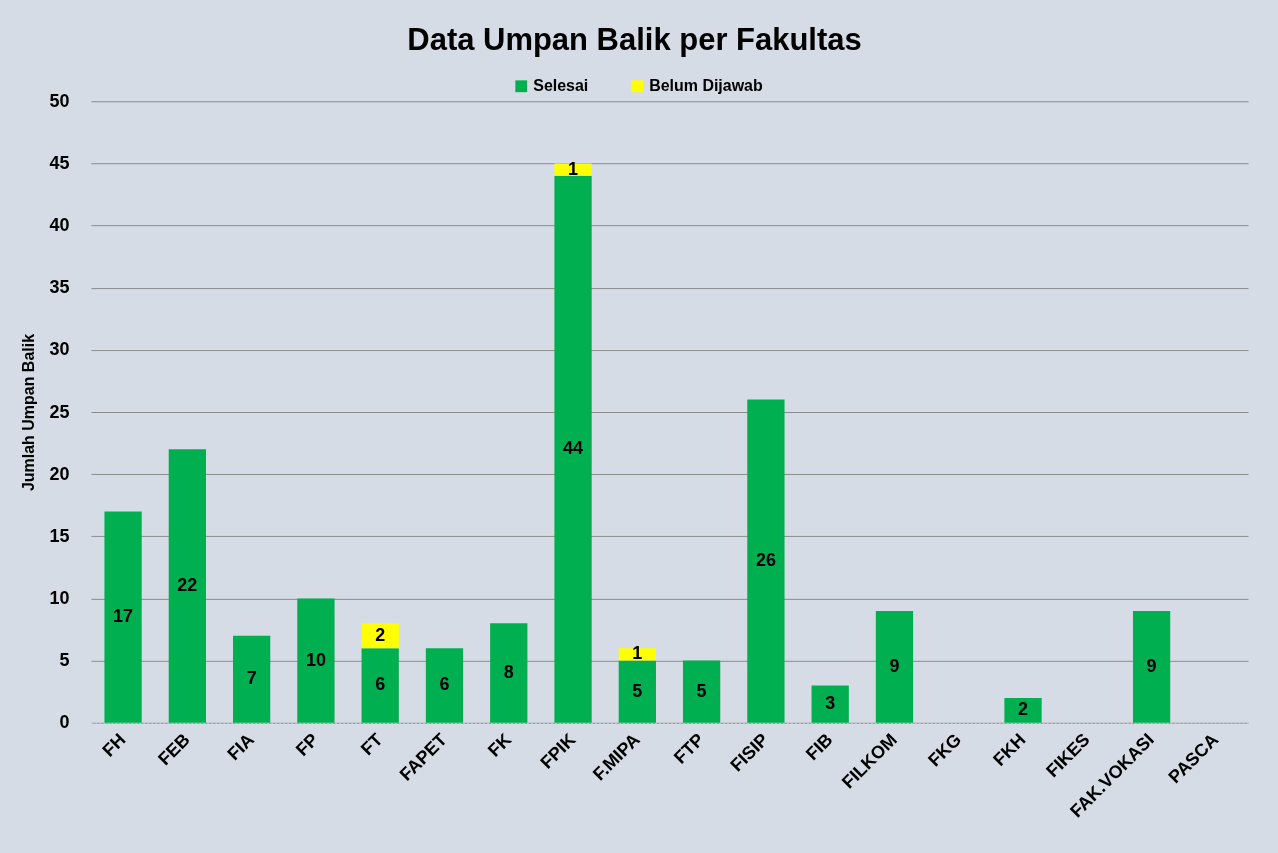 This screenshot has height=853, width=1278. Describe the element at coordinates (371, 744) in the screenshot. I see `x-tick-label: FT` at that location.